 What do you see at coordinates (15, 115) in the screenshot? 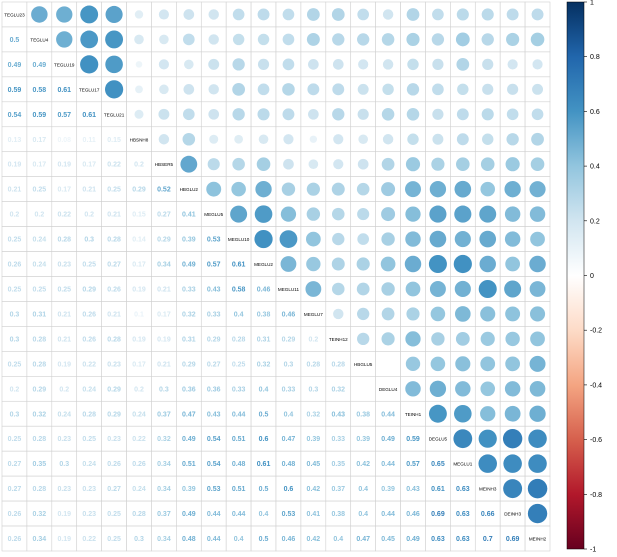
I see `correlation-value: 0.54` at bounding box center [15, 115].